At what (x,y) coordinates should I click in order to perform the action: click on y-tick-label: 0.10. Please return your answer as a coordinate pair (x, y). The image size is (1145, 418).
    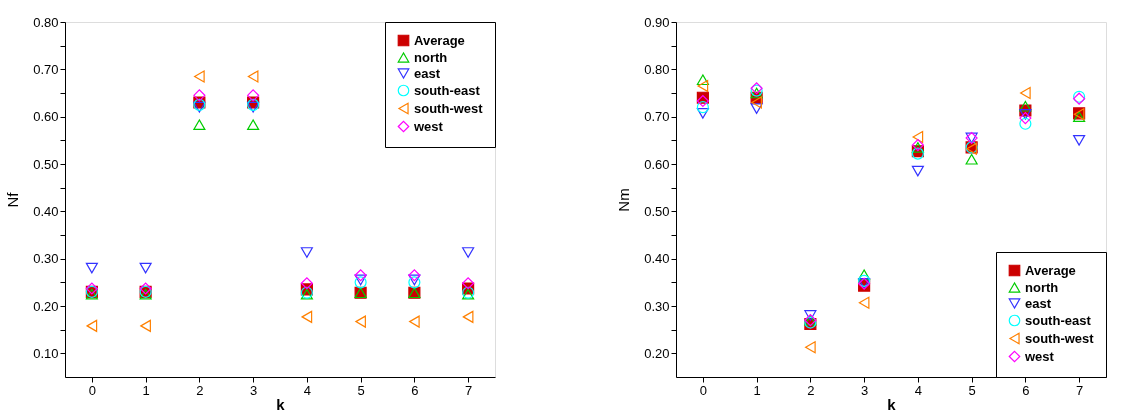
    Looking at the image, I should click on (46, 353).